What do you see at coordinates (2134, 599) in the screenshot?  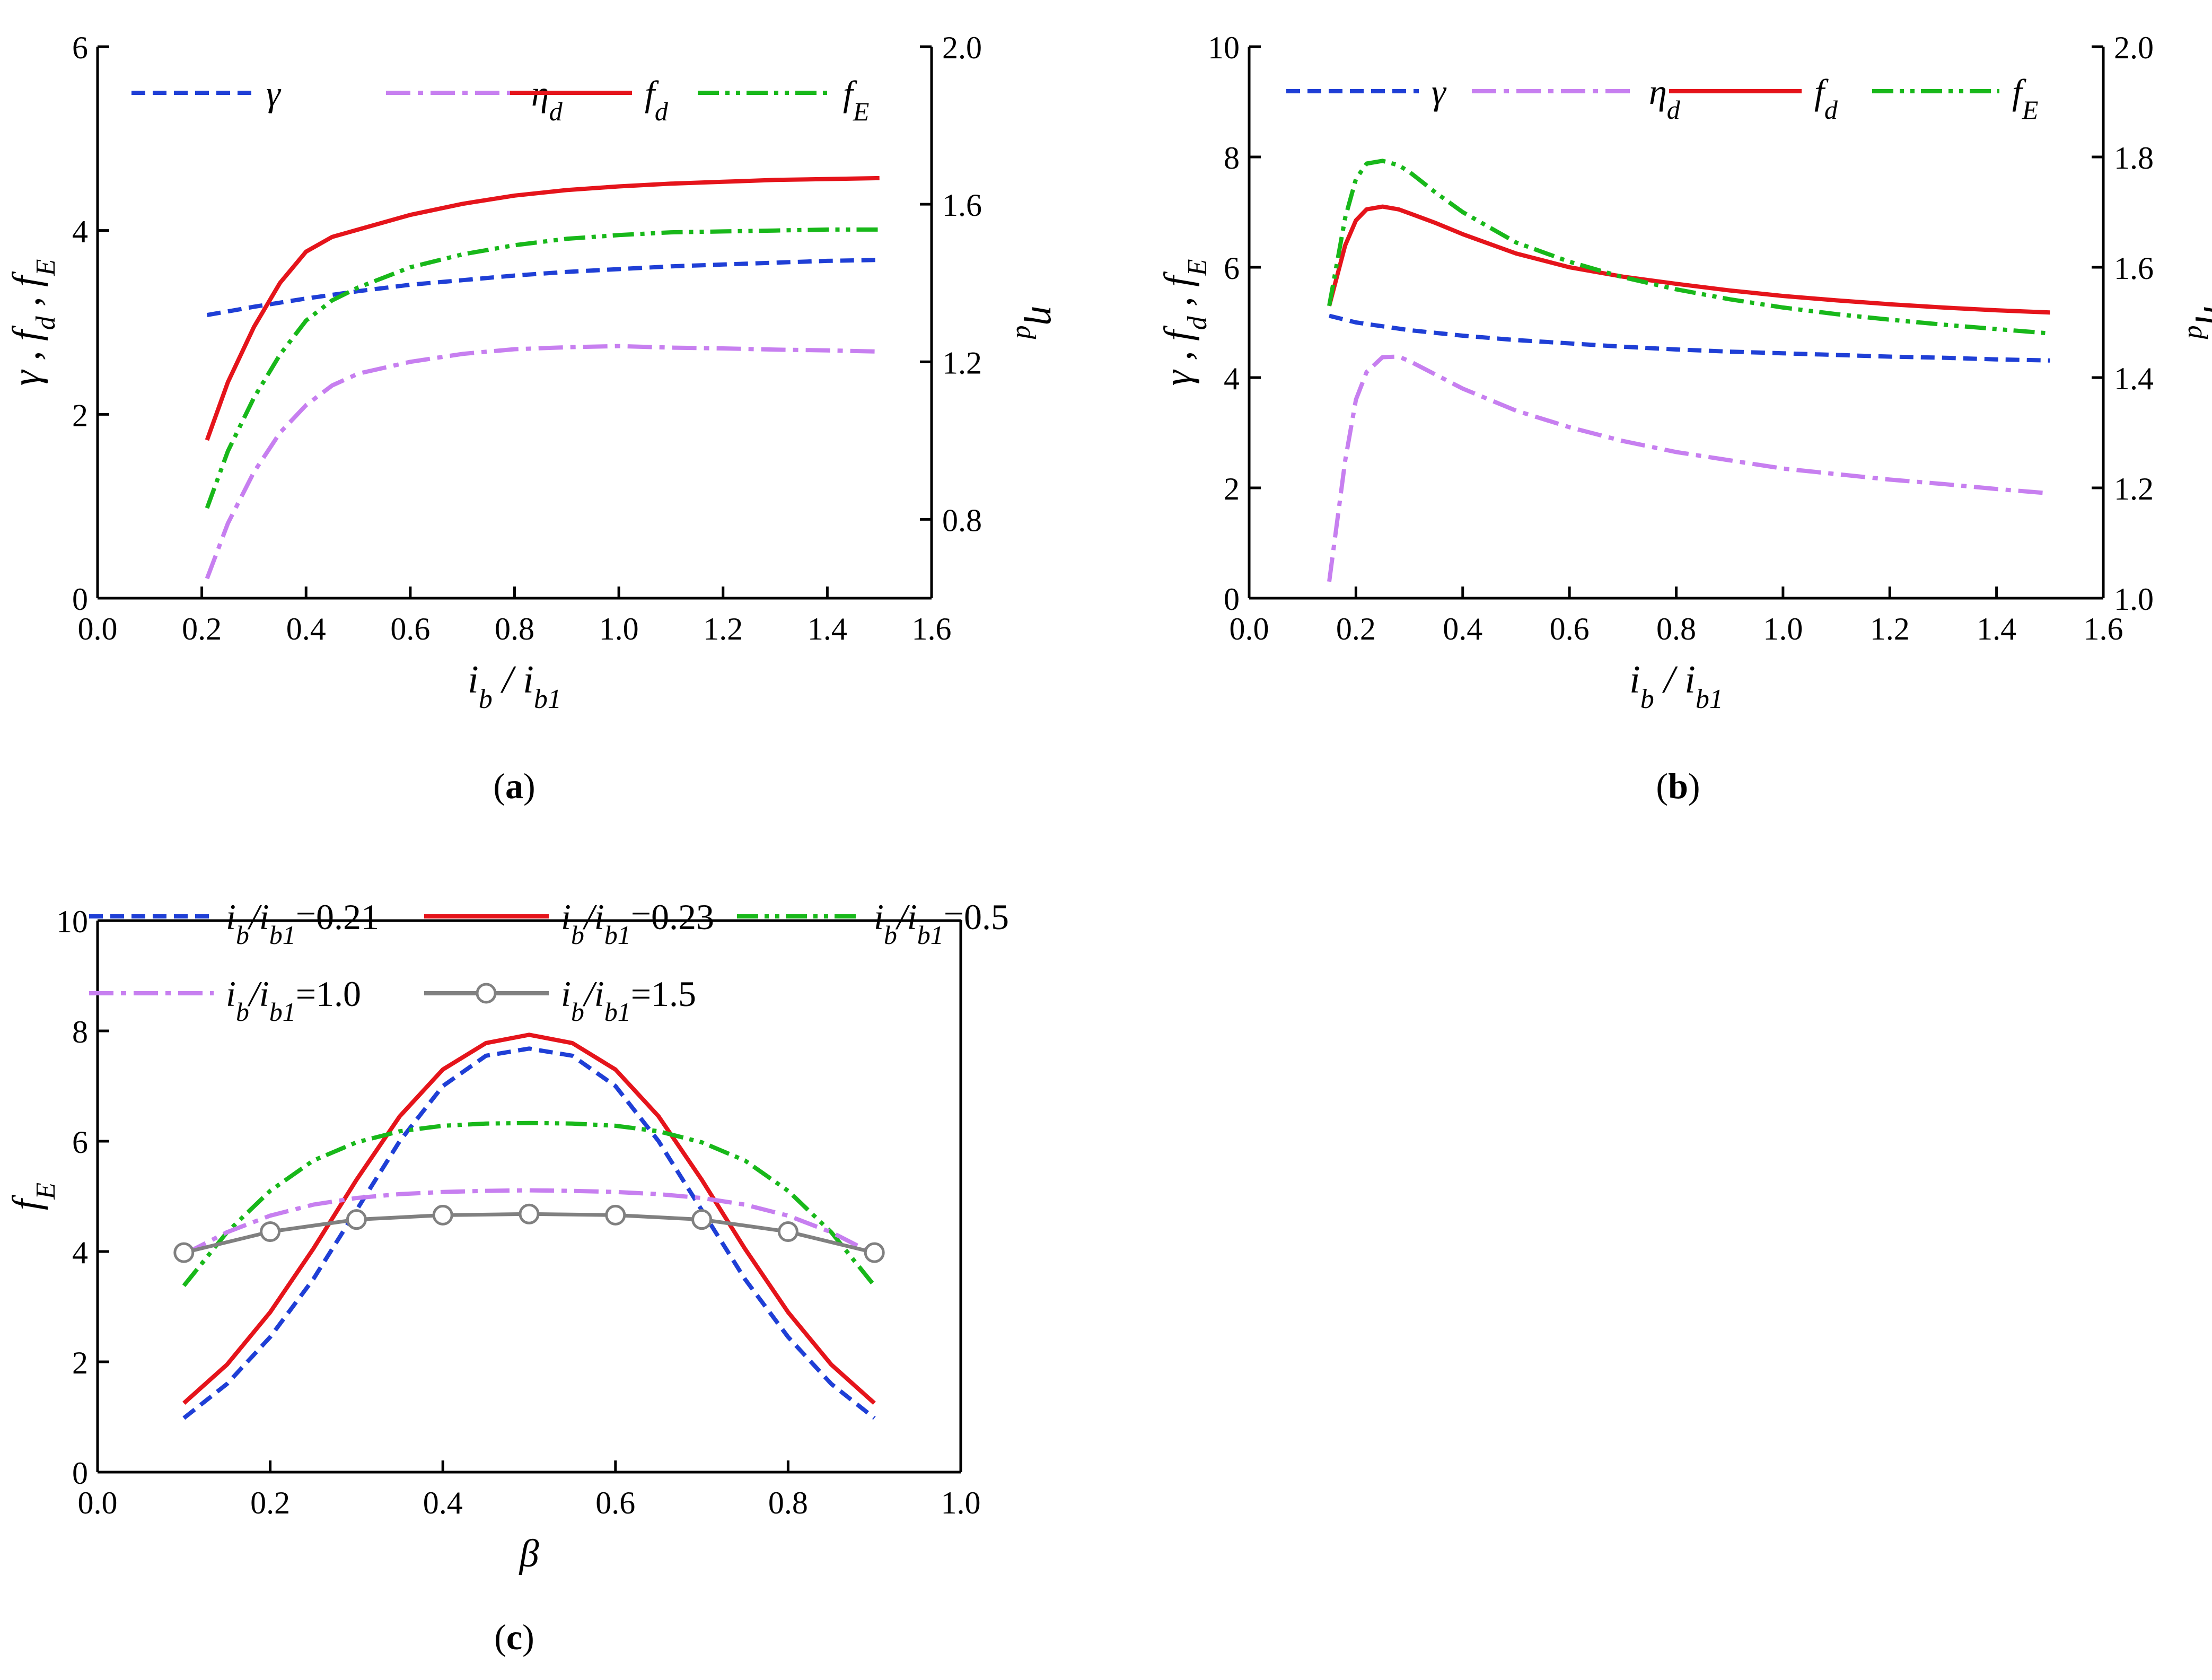 I see `y-right-tick-label: 1.0` at bounding box center [2134, 599].